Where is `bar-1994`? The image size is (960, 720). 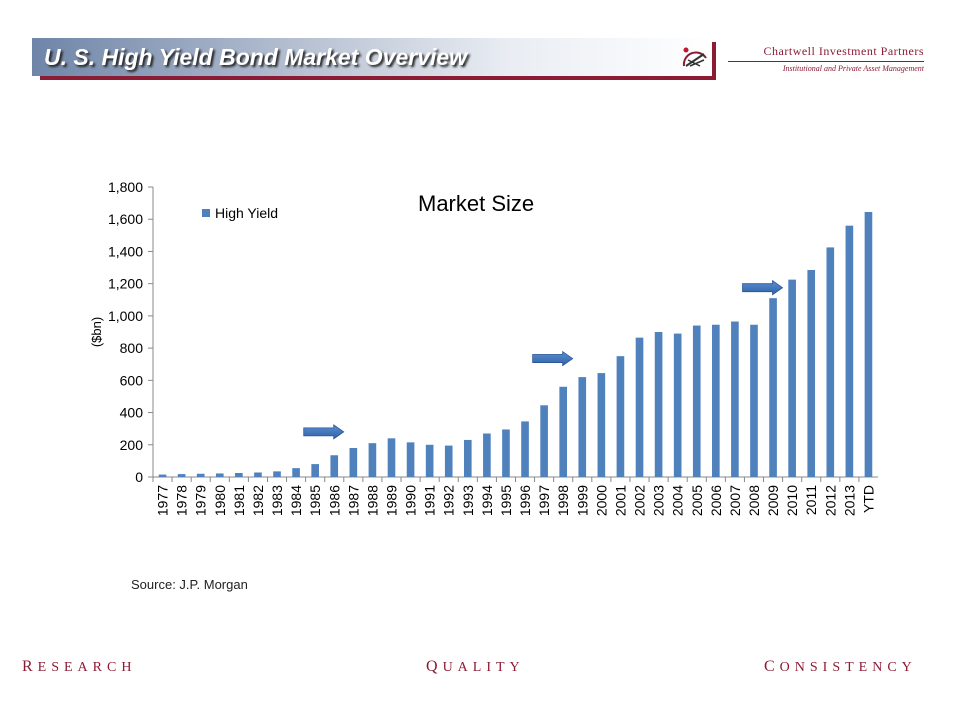
bar-1994 is located at coordinates (487, 455).